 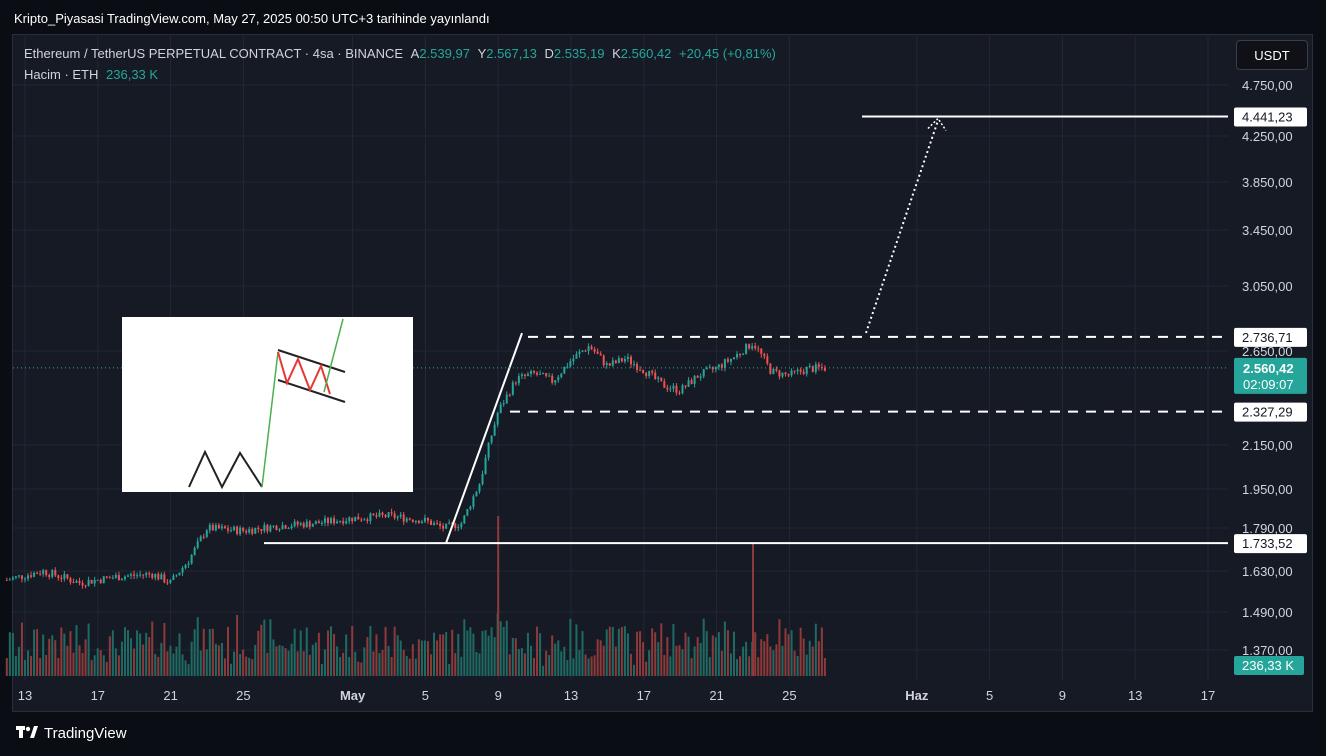 I want to click on level-label-base: 1.733,52, so click(x=1267, y=543).